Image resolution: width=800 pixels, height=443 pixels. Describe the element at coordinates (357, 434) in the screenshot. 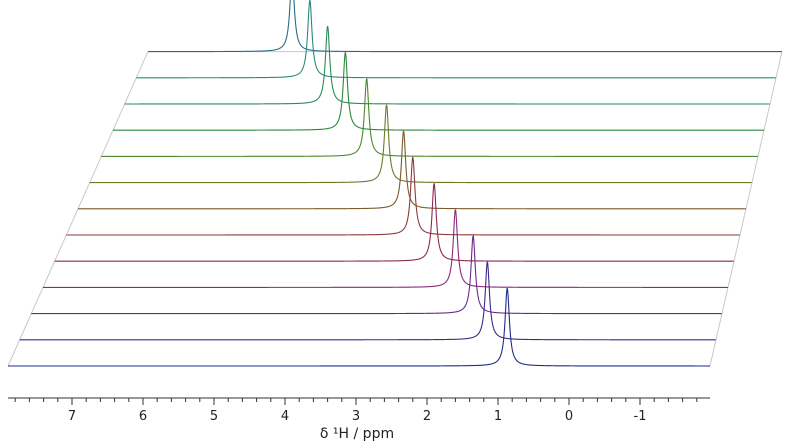

I see `x-axis-title: δ ¹H / ppm` at that location.